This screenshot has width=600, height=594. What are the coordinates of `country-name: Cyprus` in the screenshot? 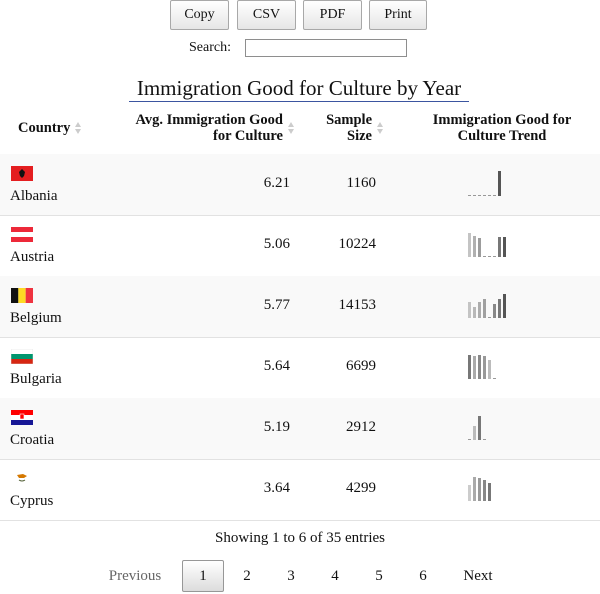 It's located at (32, 501).